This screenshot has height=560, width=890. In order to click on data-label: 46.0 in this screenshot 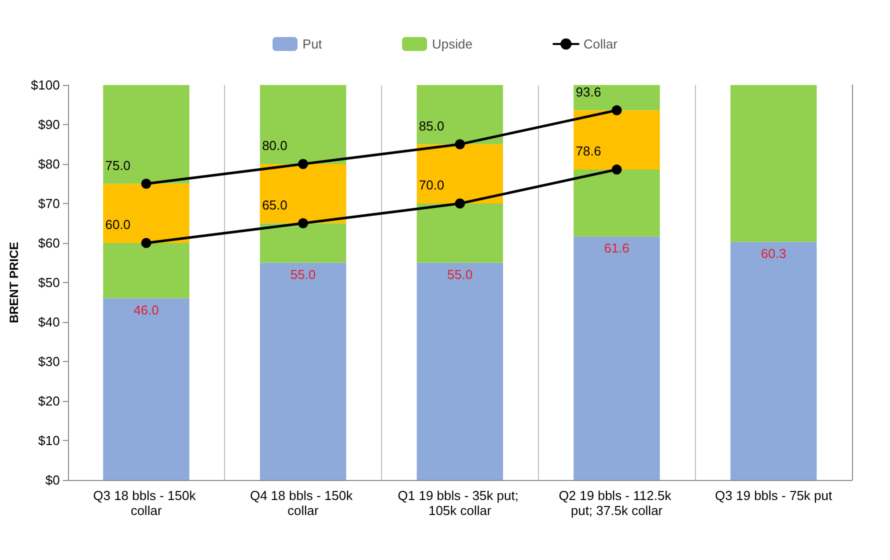, I will do `click(146, 310)`.